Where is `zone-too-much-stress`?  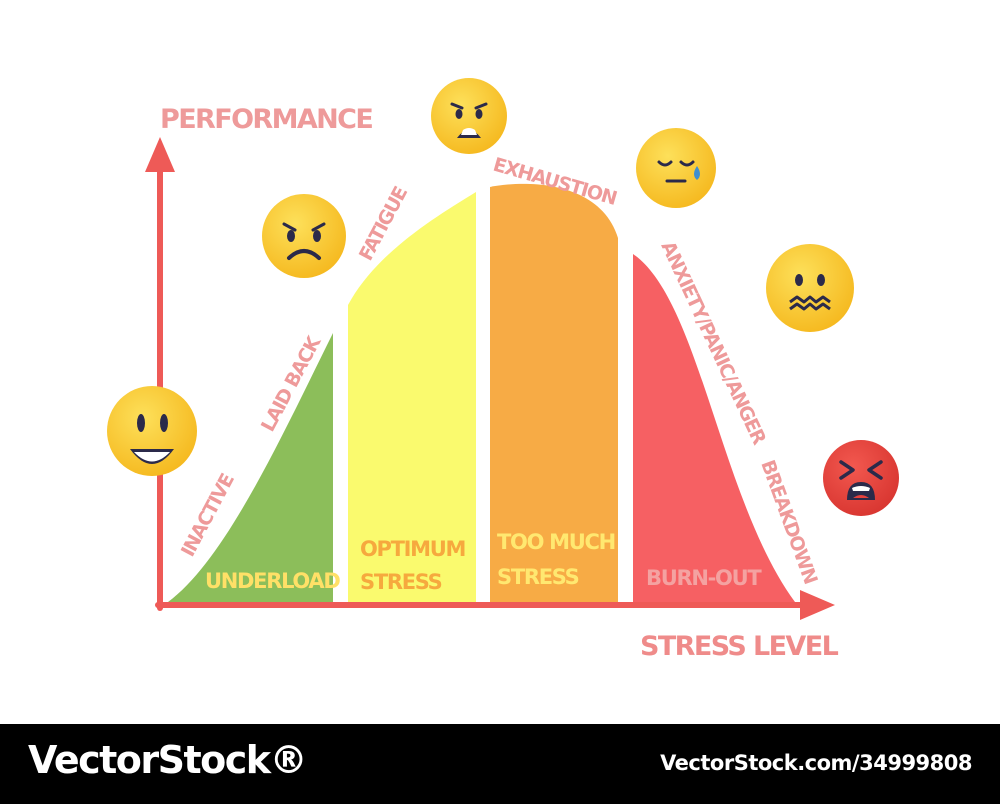
zone-too-much-stress is located at coordinates (554, 392).